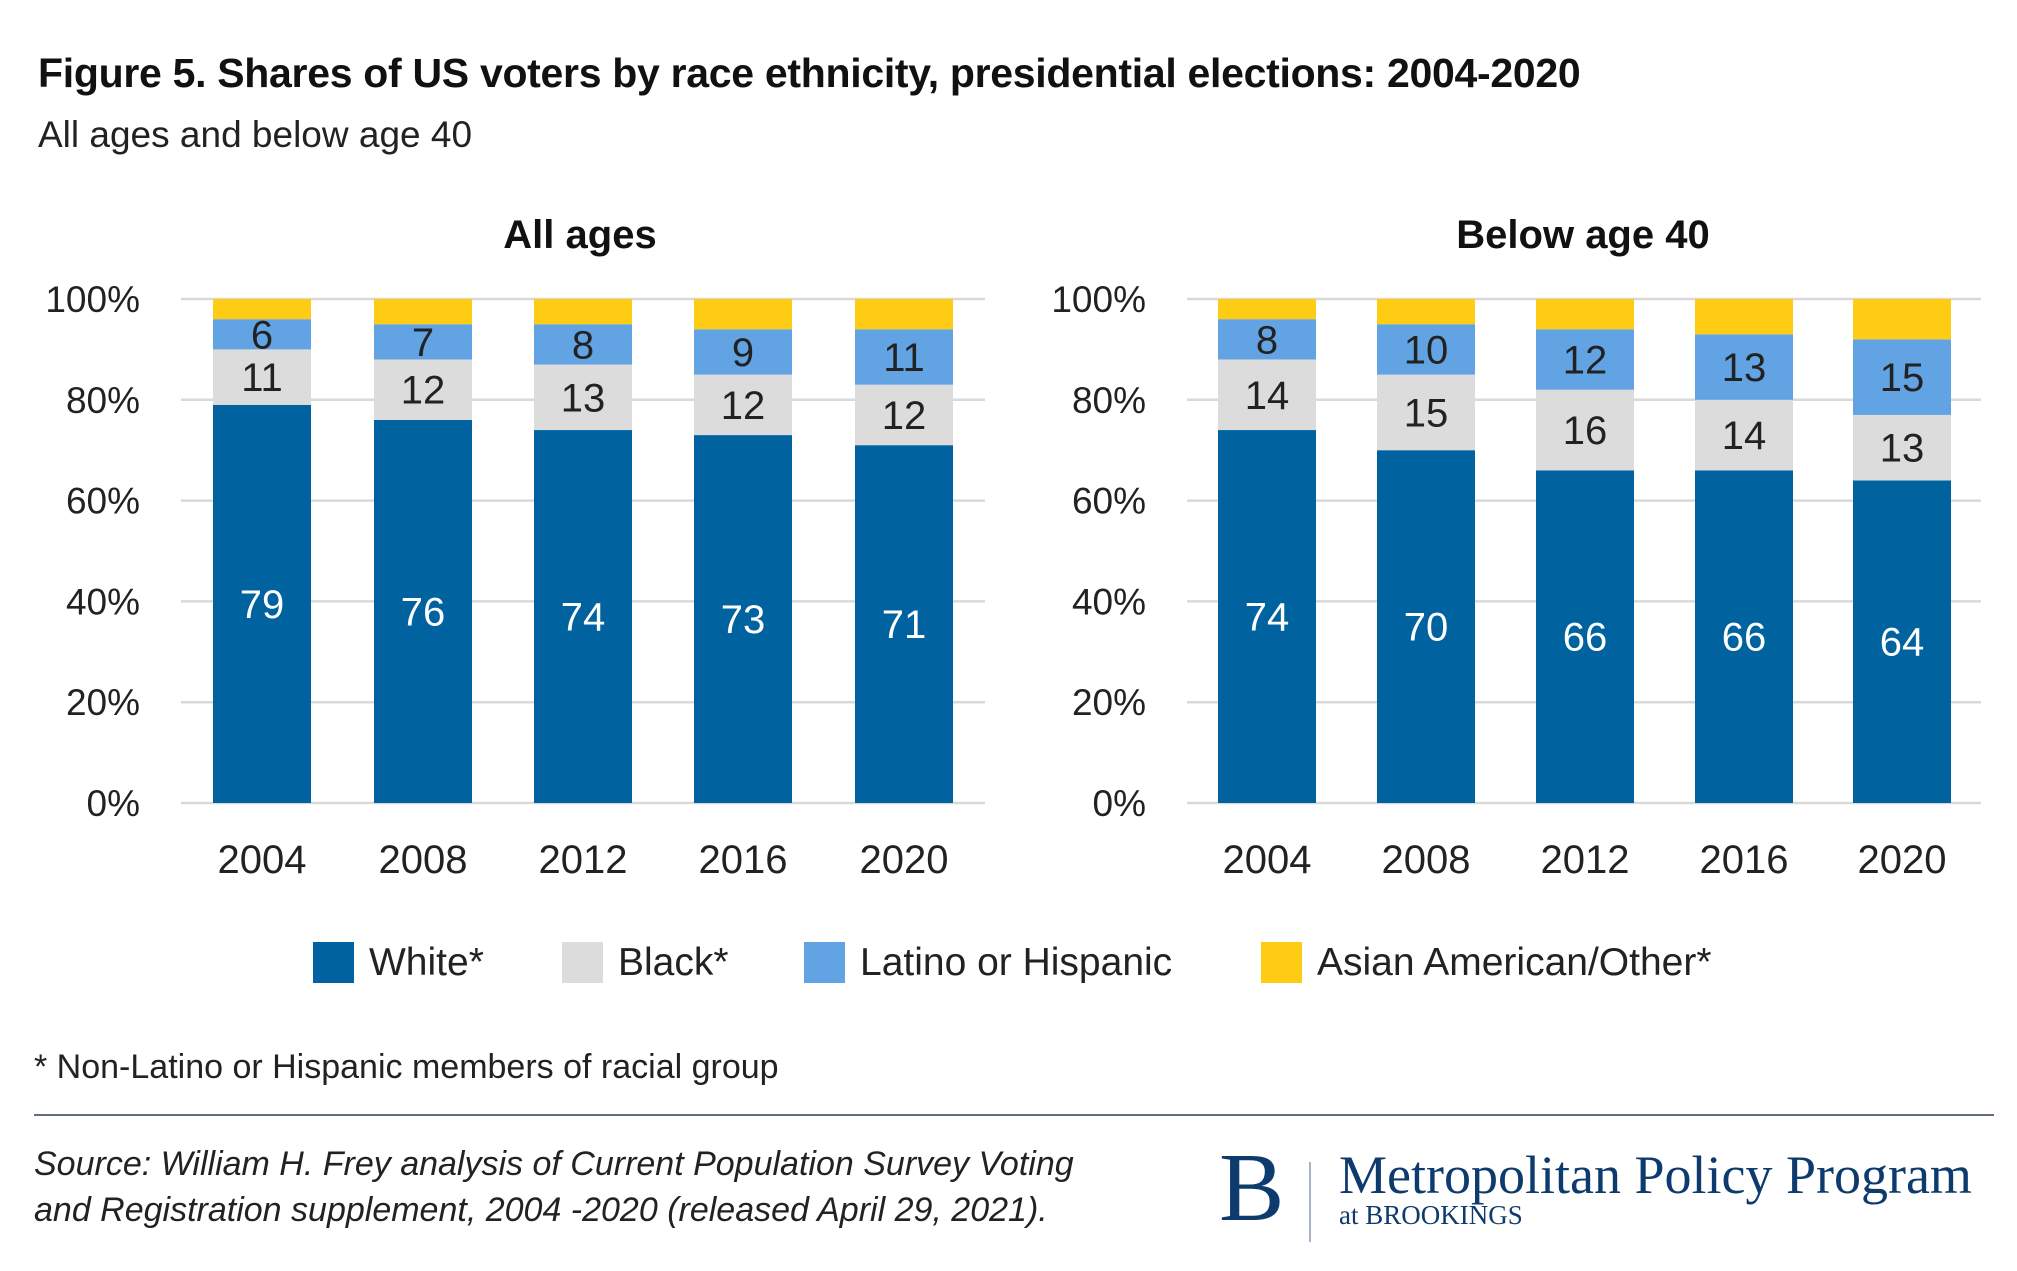  Describe the element at coordinates (1655, 1175) in the screenshot. I see `logo-main-text: Metropolitan Policy Program` at that location.